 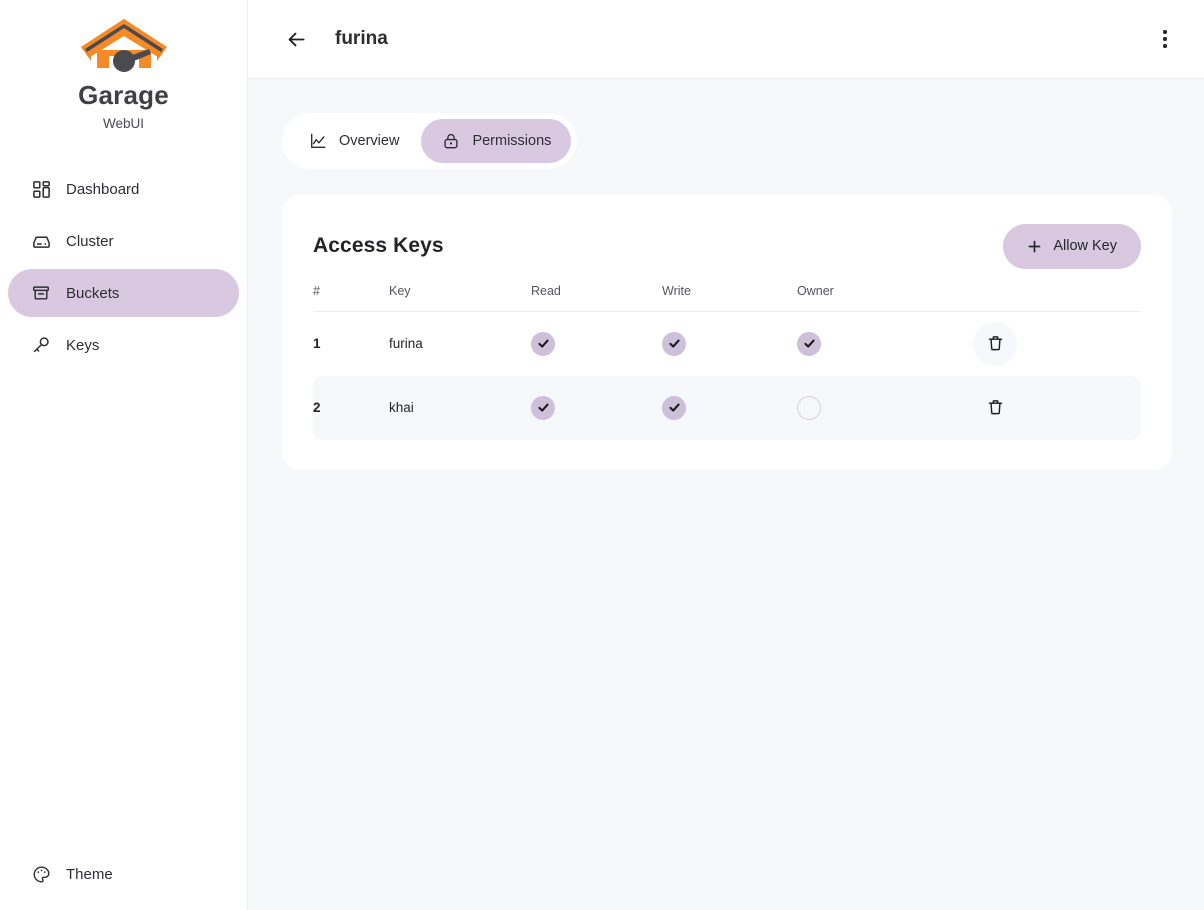 I want to click on palette-icon, so click(x=41, y=874).